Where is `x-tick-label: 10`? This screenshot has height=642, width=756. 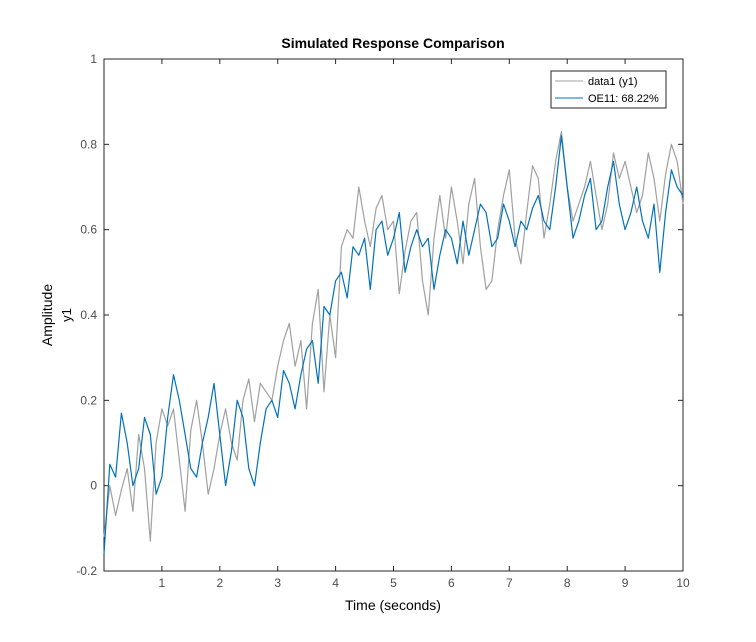 x-tick-label: 10 is located at coordinates (683, 583).